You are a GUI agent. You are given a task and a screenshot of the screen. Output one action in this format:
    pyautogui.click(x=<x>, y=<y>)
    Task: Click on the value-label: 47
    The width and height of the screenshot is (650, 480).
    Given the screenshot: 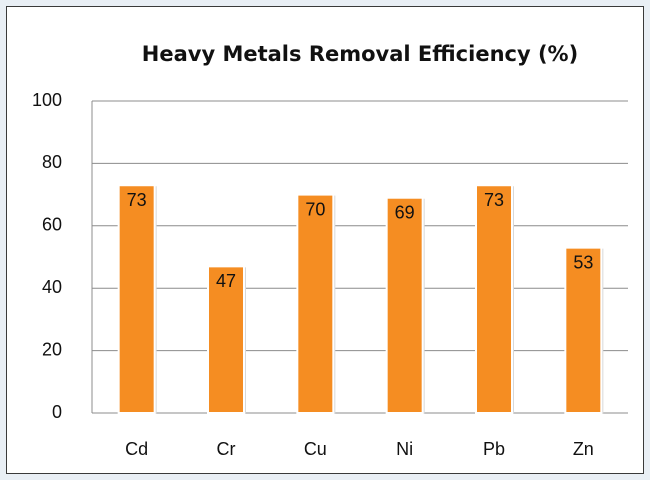 What is the action you would take?
    pyautogui.click(x=226, y=281)
    